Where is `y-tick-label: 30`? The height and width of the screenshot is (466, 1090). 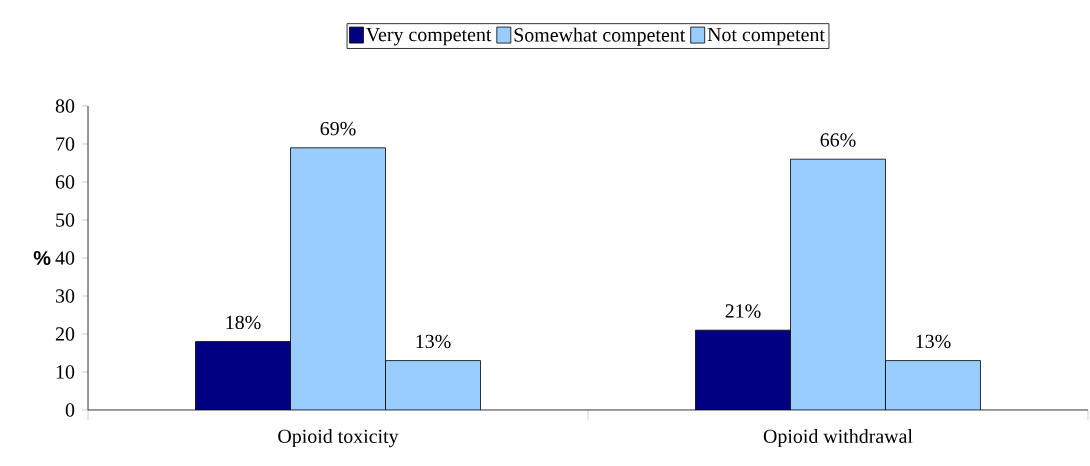 y-tick-label: 30 is located at coordinates (65, 296).